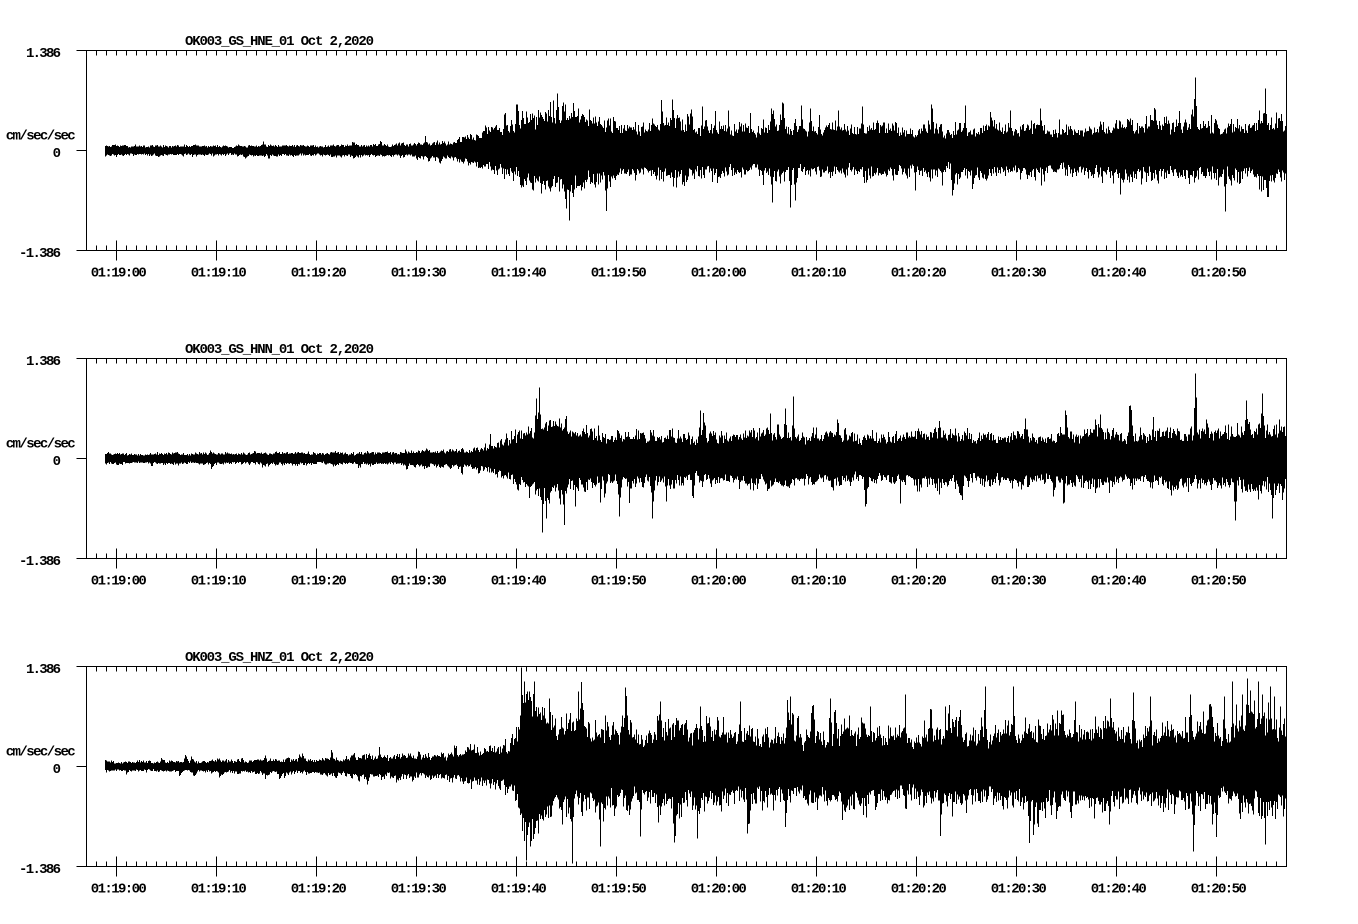 The width and height of the screenshot is (1358, 924). What do you see at coordinates (279, 42) in the screenshot?
I see `svg-text: OK003_GS_HNE_01 Oct 2,2020` at bounding box center [279, 42].